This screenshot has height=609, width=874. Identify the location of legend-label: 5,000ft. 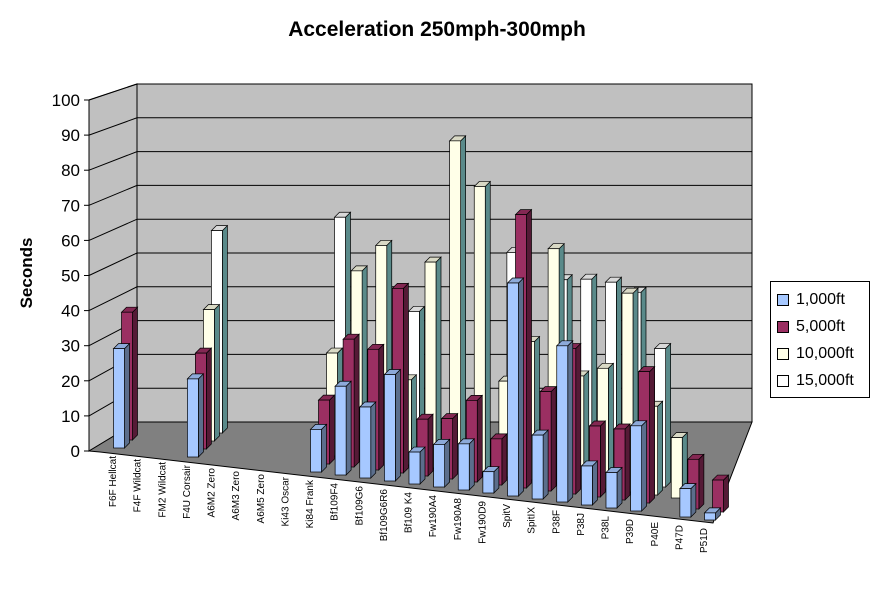
(820, 326).